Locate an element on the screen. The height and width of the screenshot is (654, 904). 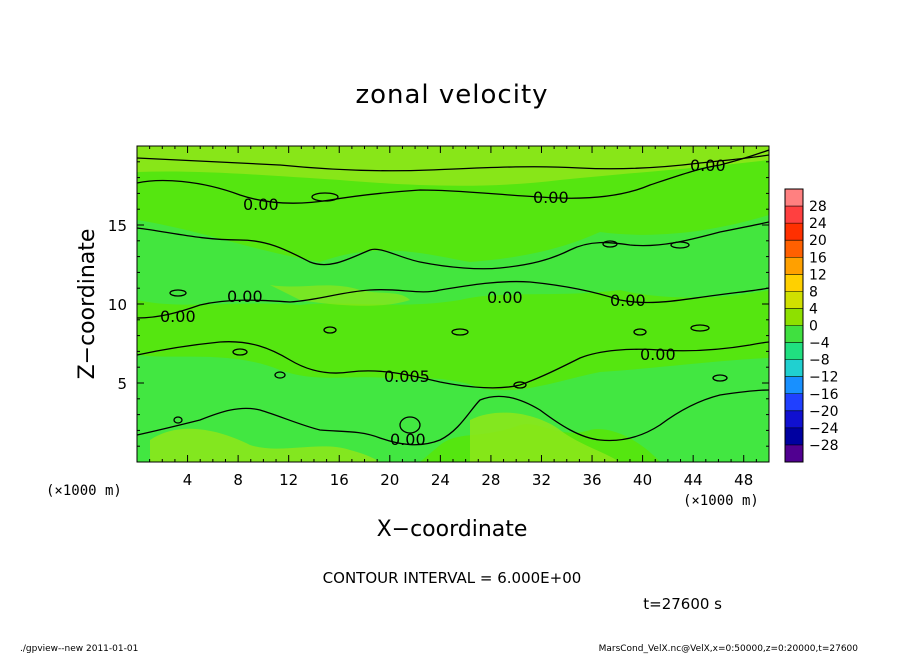
x-tick-label: 36 is located at coordinates (591, 480).